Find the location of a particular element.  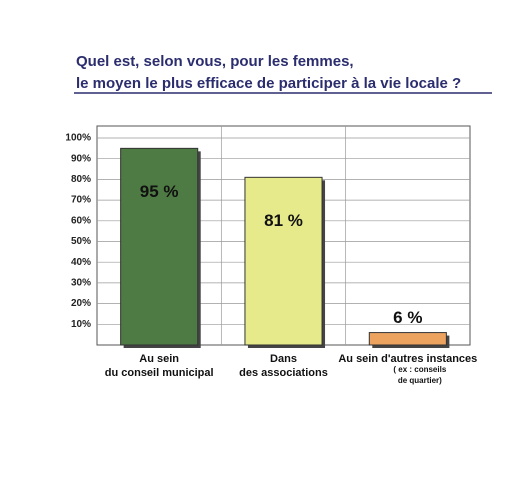

x-tick-label-line: ( ex : conseils is located at coordinates (419, 369).